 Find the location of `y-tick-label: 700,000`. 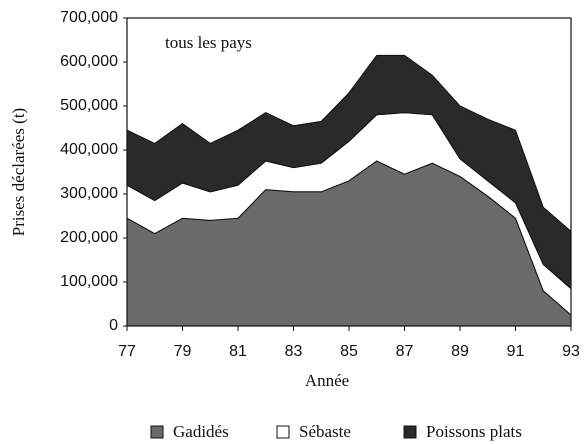

y-tick-label: 700,000 is located at coordinates (89, 17).